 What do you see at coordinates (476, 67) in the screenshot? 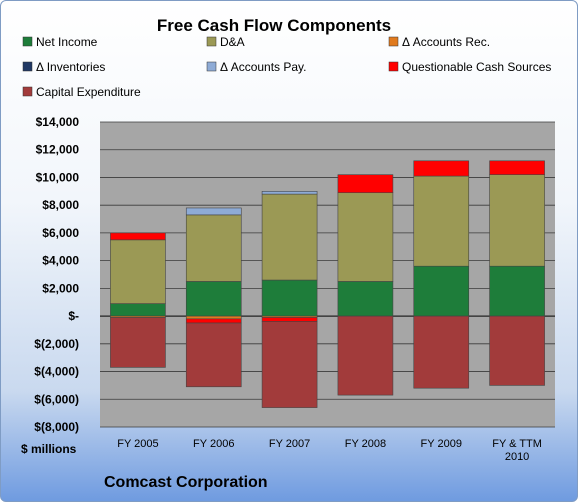
I see `legend-label: Questionable Cash Sources` at bounding box center [476, 67].